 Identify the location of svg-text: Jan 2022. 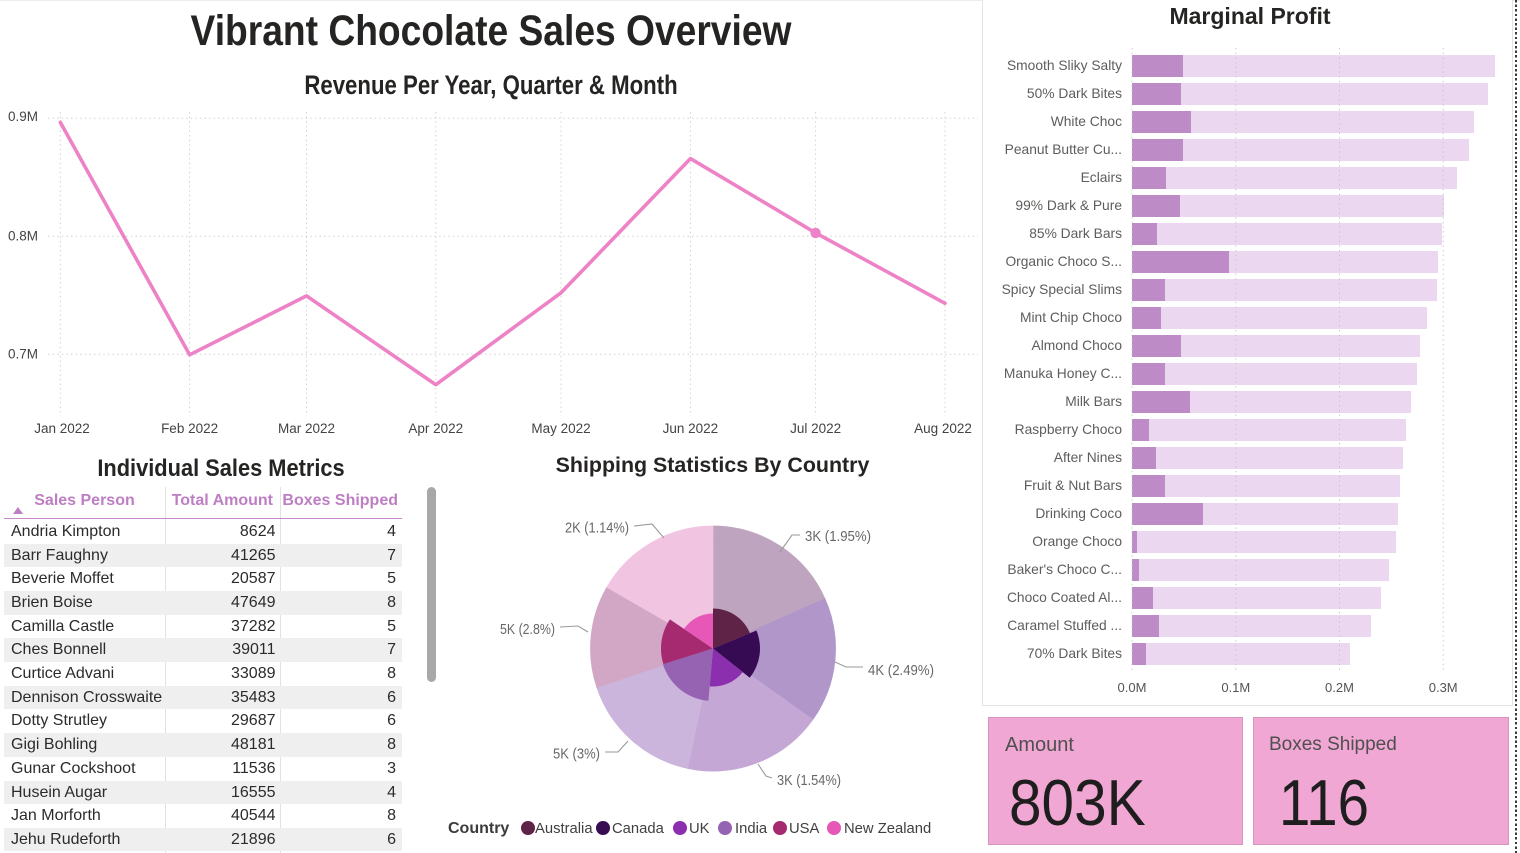
(62, 428).